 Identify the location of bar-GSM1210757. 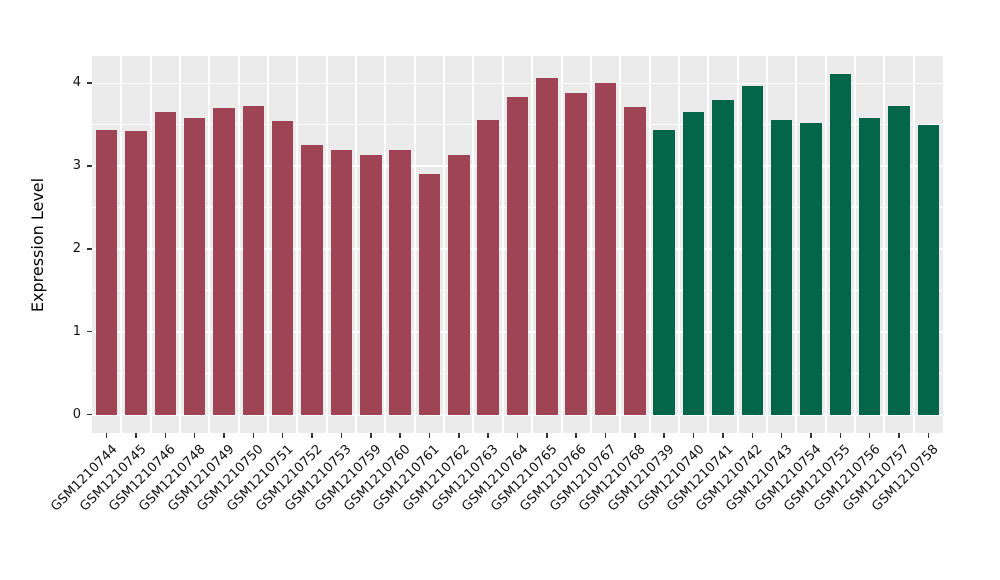
(899, 260).